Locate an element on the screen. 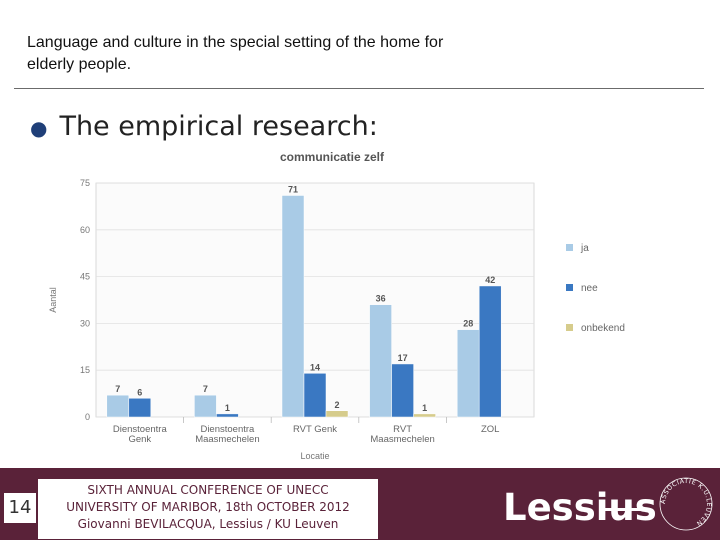  ku-leuven-seal-icon: ASSOCIATIE K.U.LEUVEN is located at coordinates (686, 504).